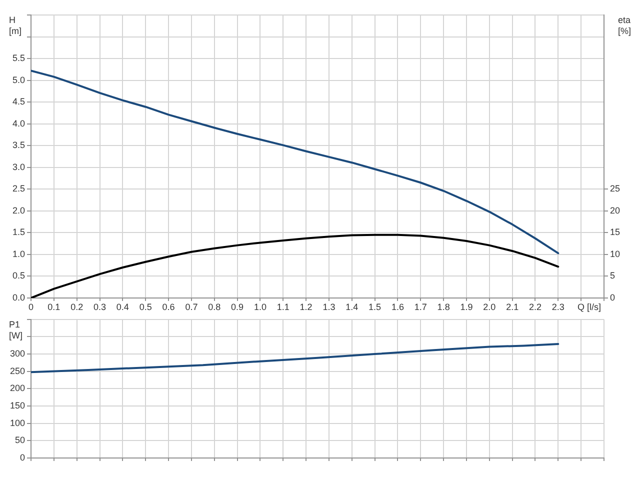  Describe the element at coordinates (443, 307) in the screenshot. I see `x-tick-label: 1.8` at that location.